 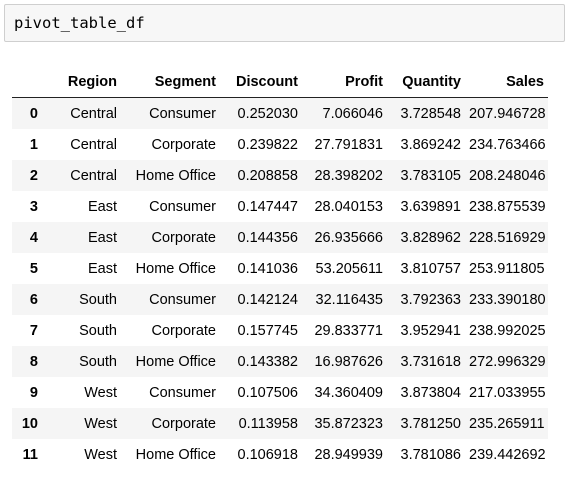 I want to click on row-index: 6, so click(x=33, y=299).